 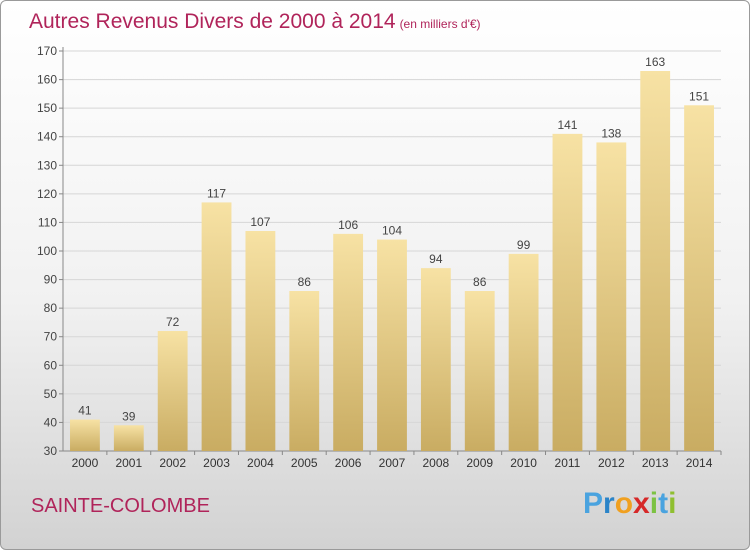 I want to click on bar-2007, so click(x=392, y=345).